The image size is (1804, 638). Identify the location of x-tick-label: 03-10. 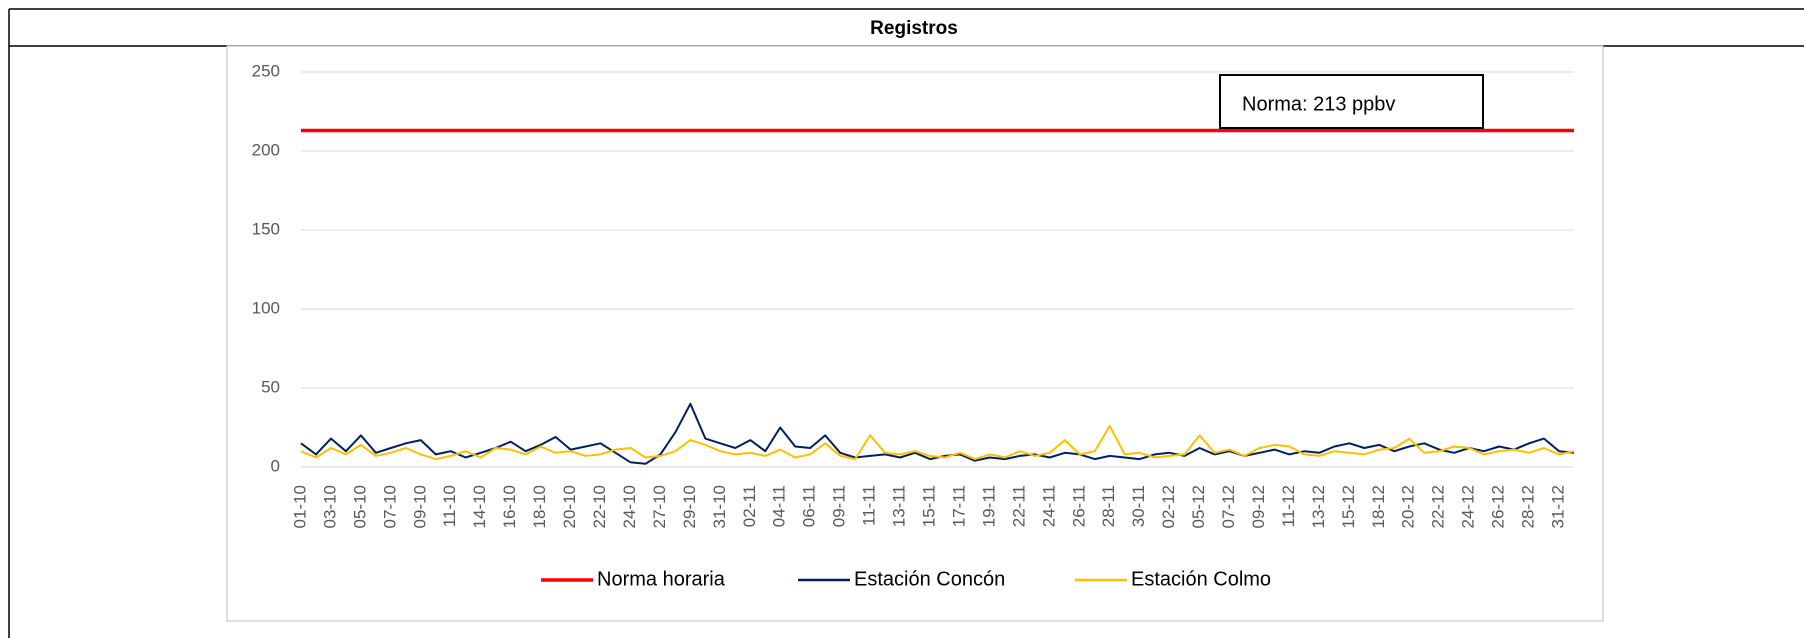
(329, 506).